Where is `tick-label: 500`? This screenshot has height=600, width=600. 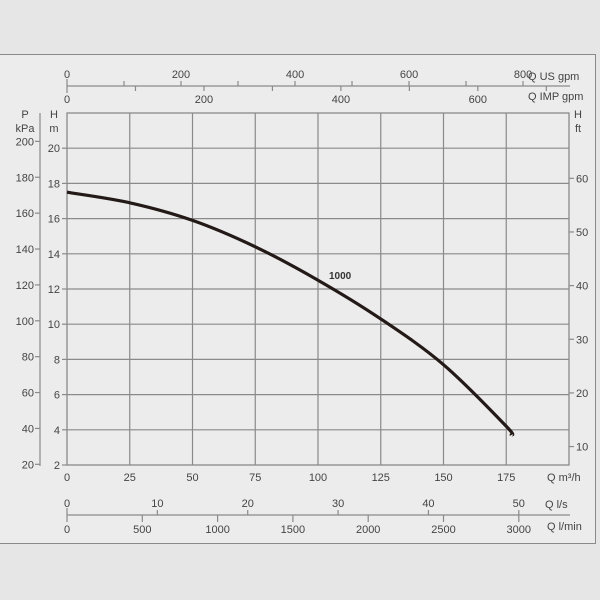 tick-label: 500 is located at coordinates (142, 530).